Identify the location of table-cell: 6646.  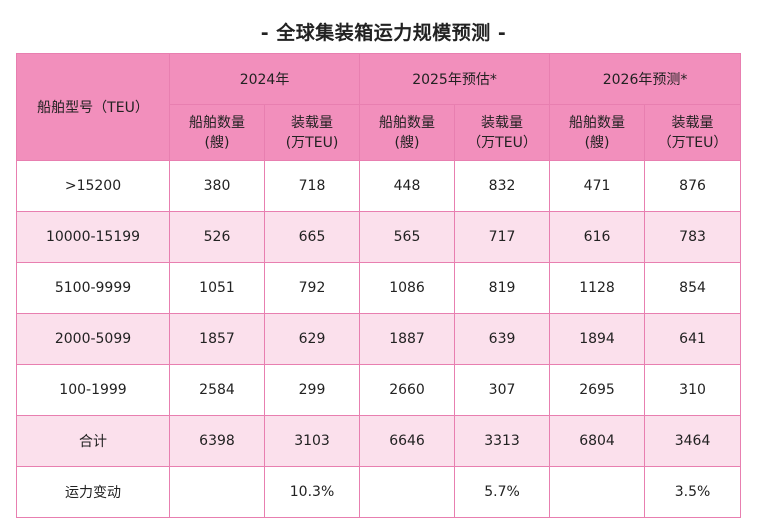
(407, 441).